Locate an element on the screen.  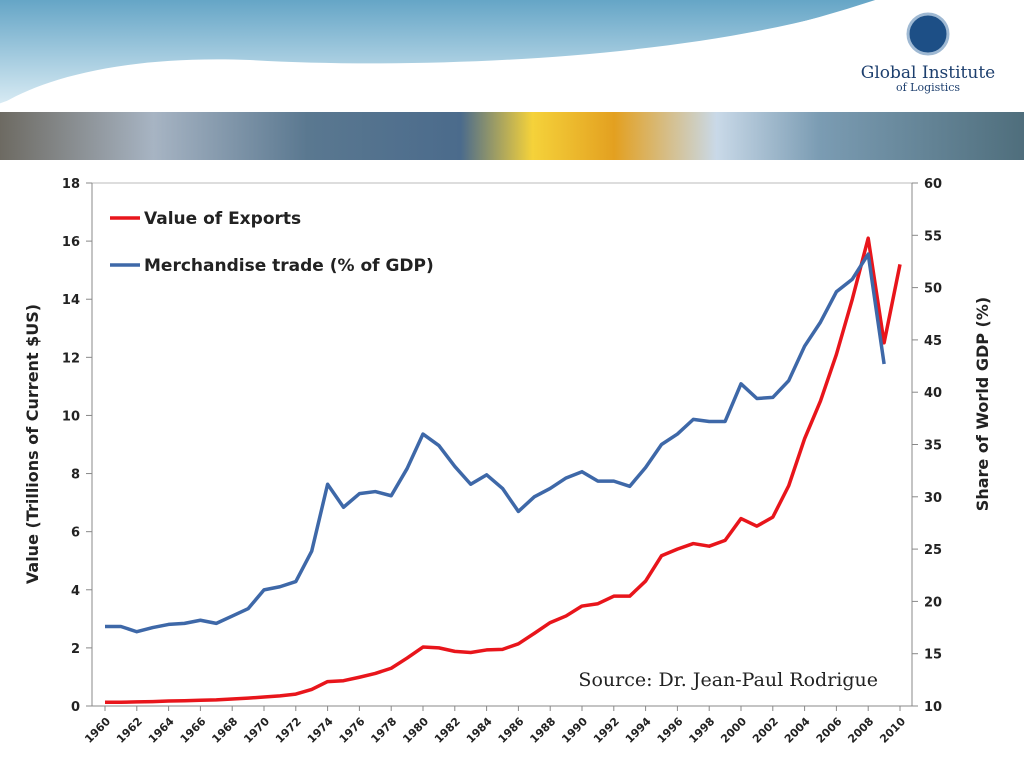
brand-sub: of Logistics is located at coordinates (928, 87).